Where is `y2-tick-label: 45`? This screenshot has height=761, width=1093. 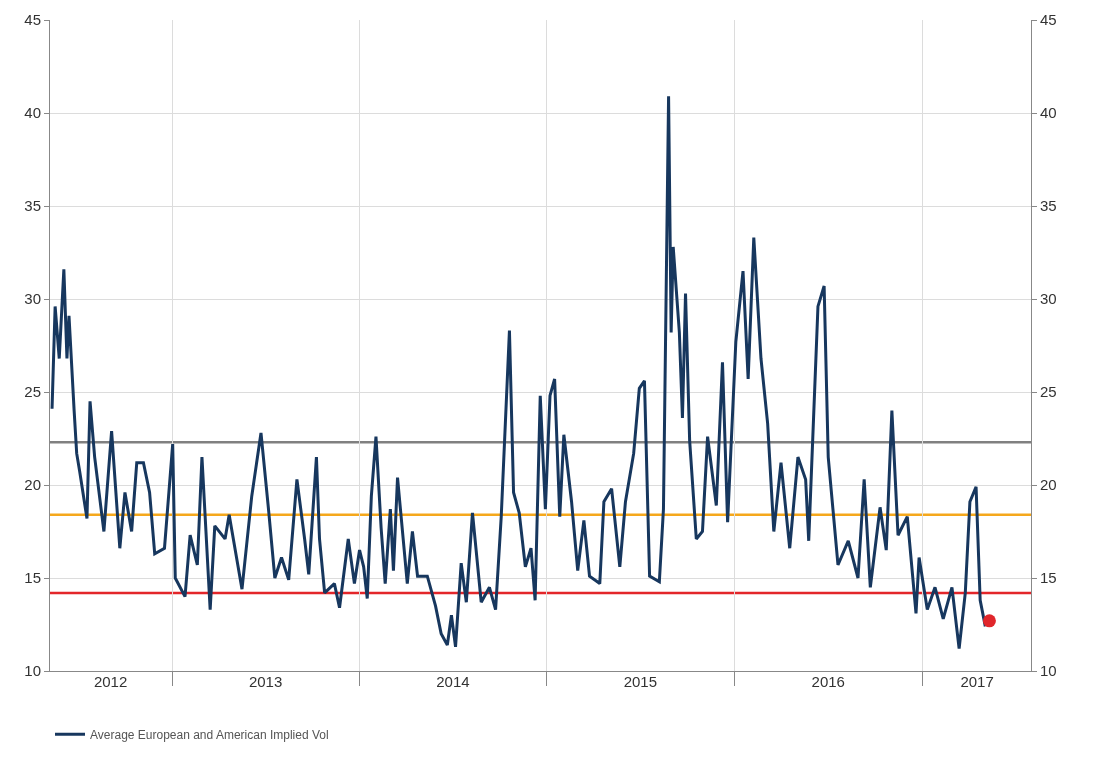
y2-tick-label: 45 is located at coordinates (1048, 20).